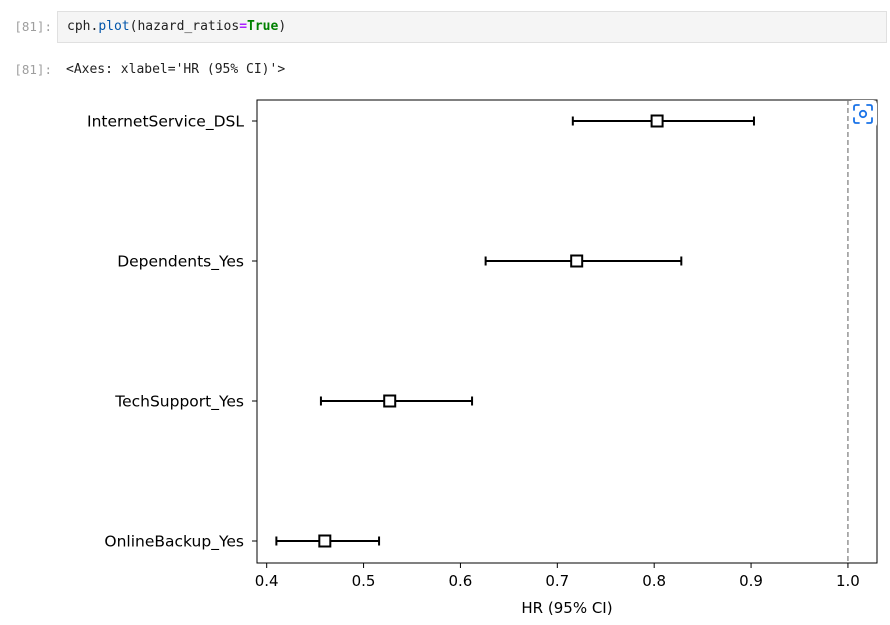 This screenshot has height=625, width=890. What do you see at coordinates (165, 122) in the screenshot?
I see `y-tick-label: InternetService_DSL` at bounding box center [165, 122].